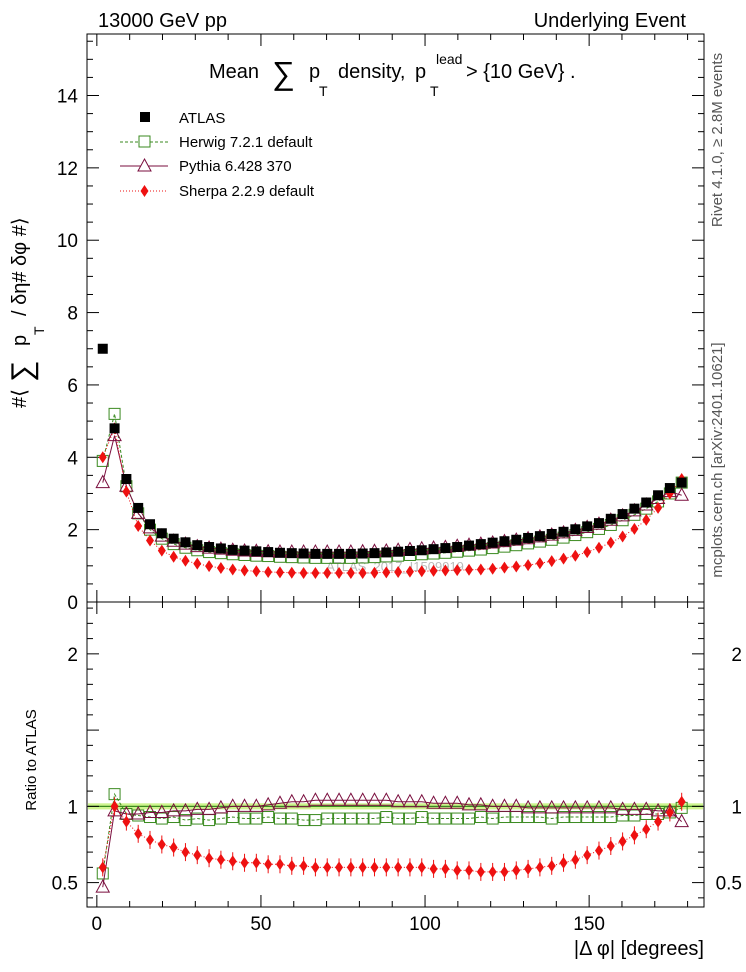  I want to click on ratio-y-tick-label-right-0.5: 0.5, so click(729, 884).